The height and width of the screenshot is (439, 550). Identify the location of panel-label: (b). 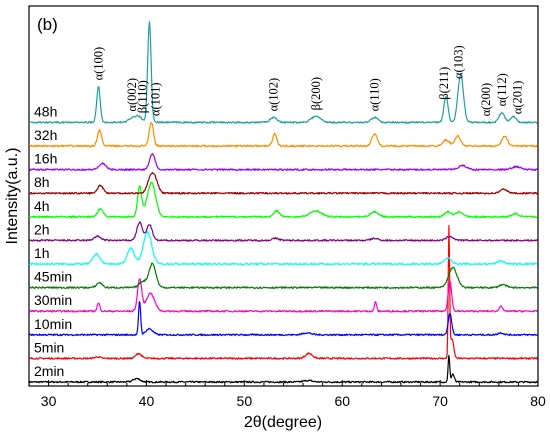
(47, 24).